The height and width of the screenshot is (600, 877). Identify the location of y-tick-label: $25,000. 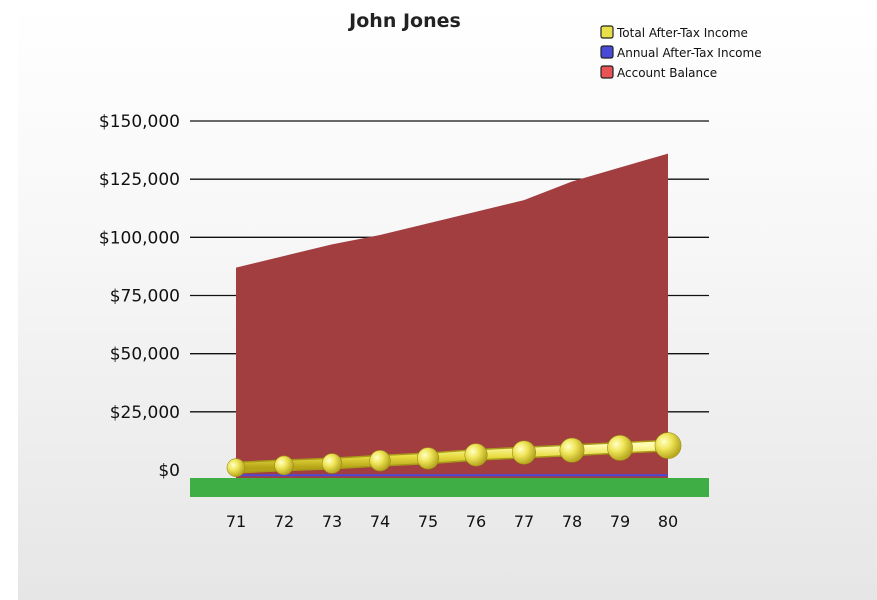
(145, 413).